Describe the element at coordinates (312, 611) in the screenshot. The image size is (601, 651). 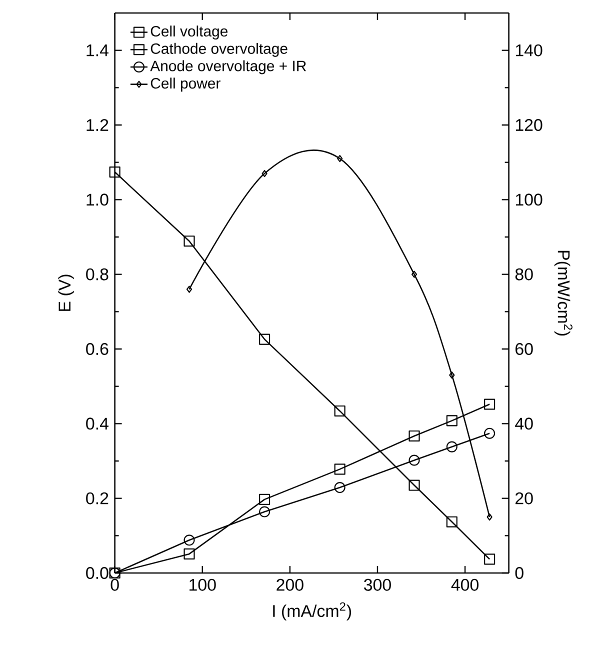
I see `x-axis-title: I (mA/cm$^{2}$)` at that location.